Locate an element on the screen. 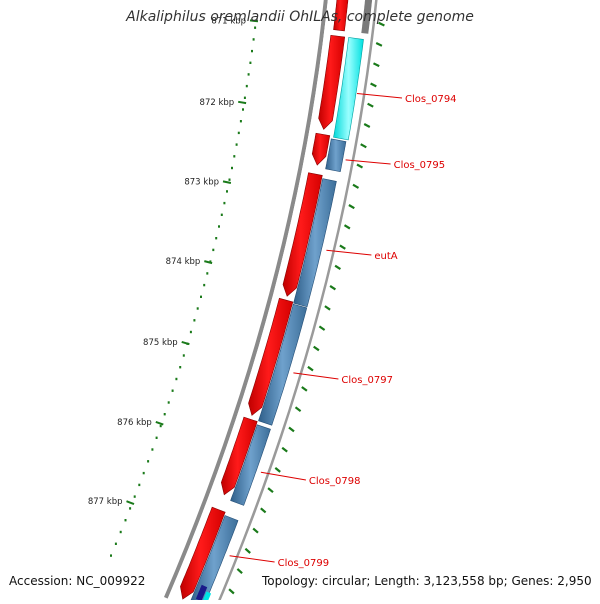 The width and height of the screenshot is (600, 604). gene-label-clos-0794: Clos_0794 is located at coordinates (431, 99).